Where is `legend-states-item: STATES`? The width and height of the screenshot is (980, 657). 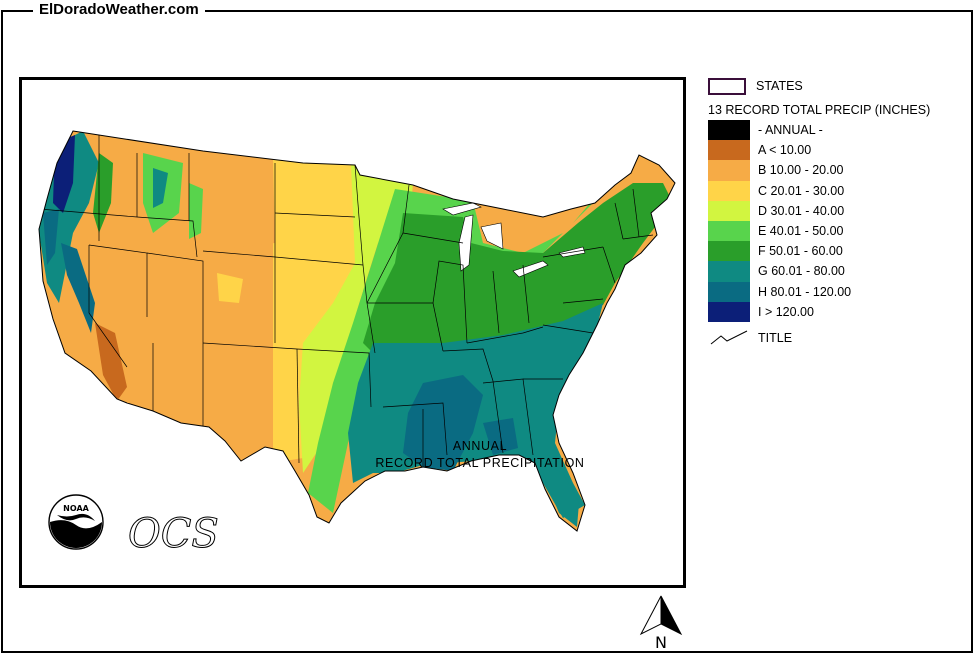
legend-states-item: STATES is located at coordinates (755, 86).